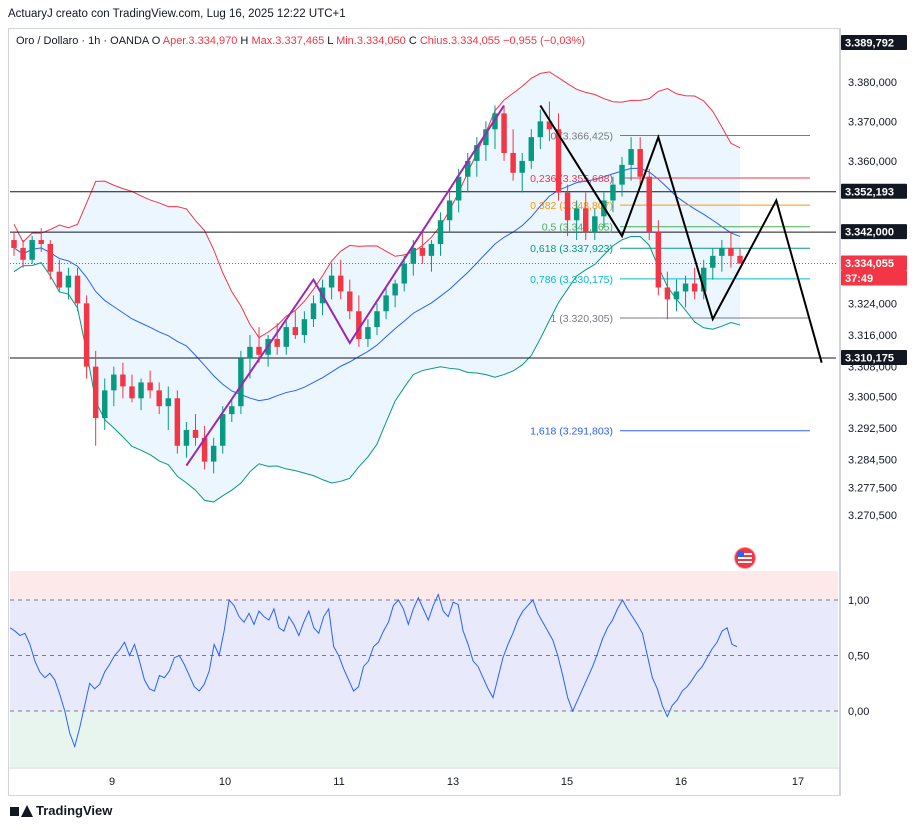 This screenshot has width=921, height=830. I want to click on fib-level-label: 0,786 (3.330,175), so click(571, 280).